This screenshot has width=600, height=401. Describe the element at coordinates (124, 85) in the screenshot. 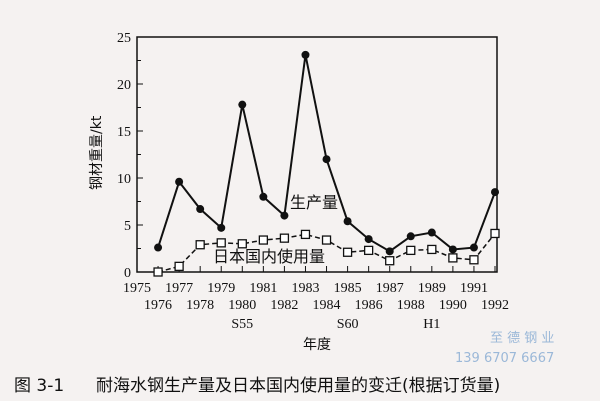

I see `y-tick-label: 20` at that location.